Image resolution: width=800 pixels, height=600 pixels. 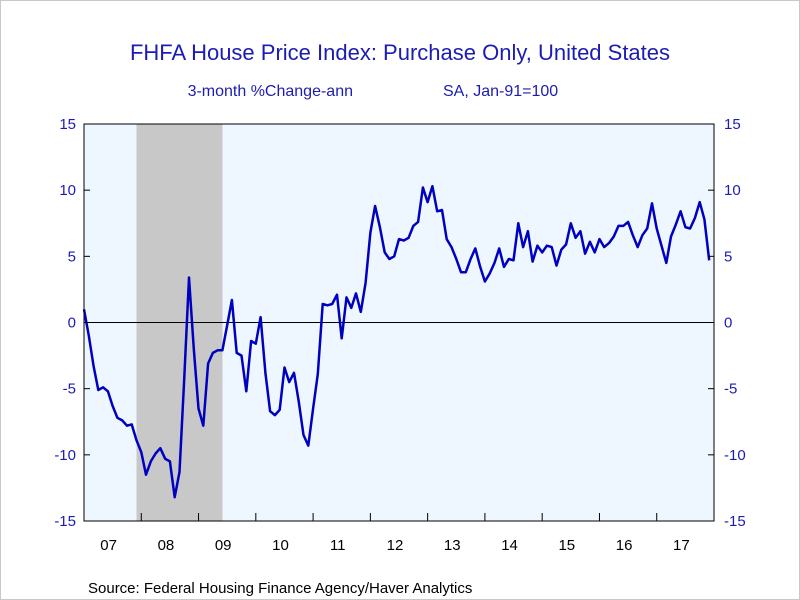 I want to click on y-tick-label-right: -5, so click(x=730, y=389).